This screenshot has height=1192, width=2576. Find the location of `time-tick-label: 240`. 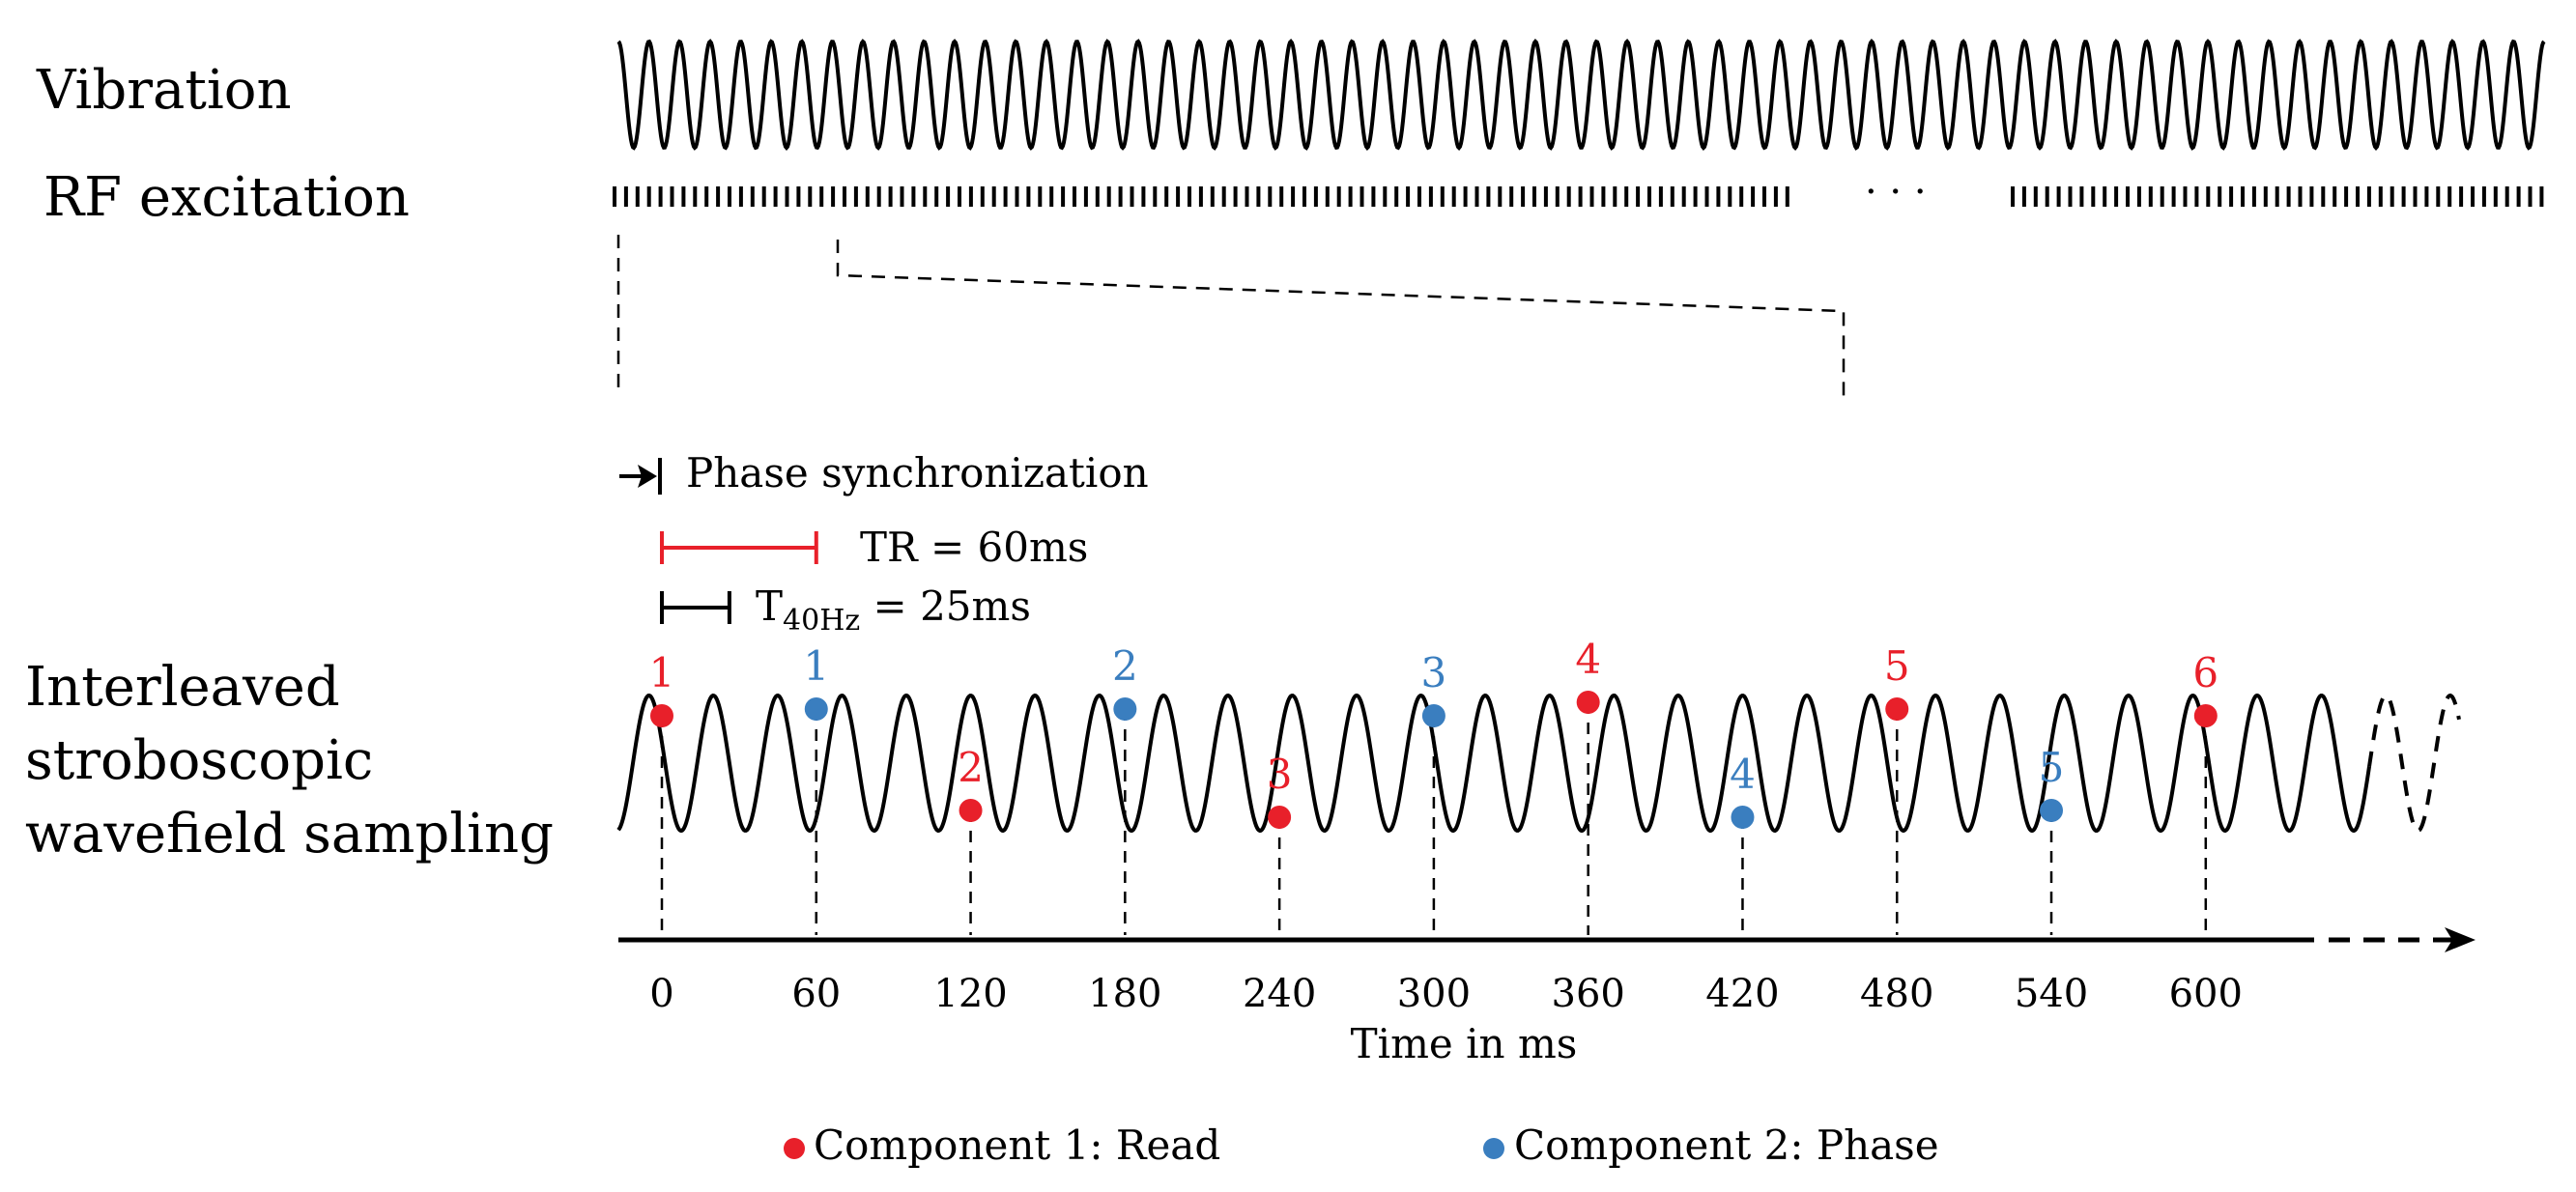

time-tick-label: 240 is located at coordinates (1280, 994).